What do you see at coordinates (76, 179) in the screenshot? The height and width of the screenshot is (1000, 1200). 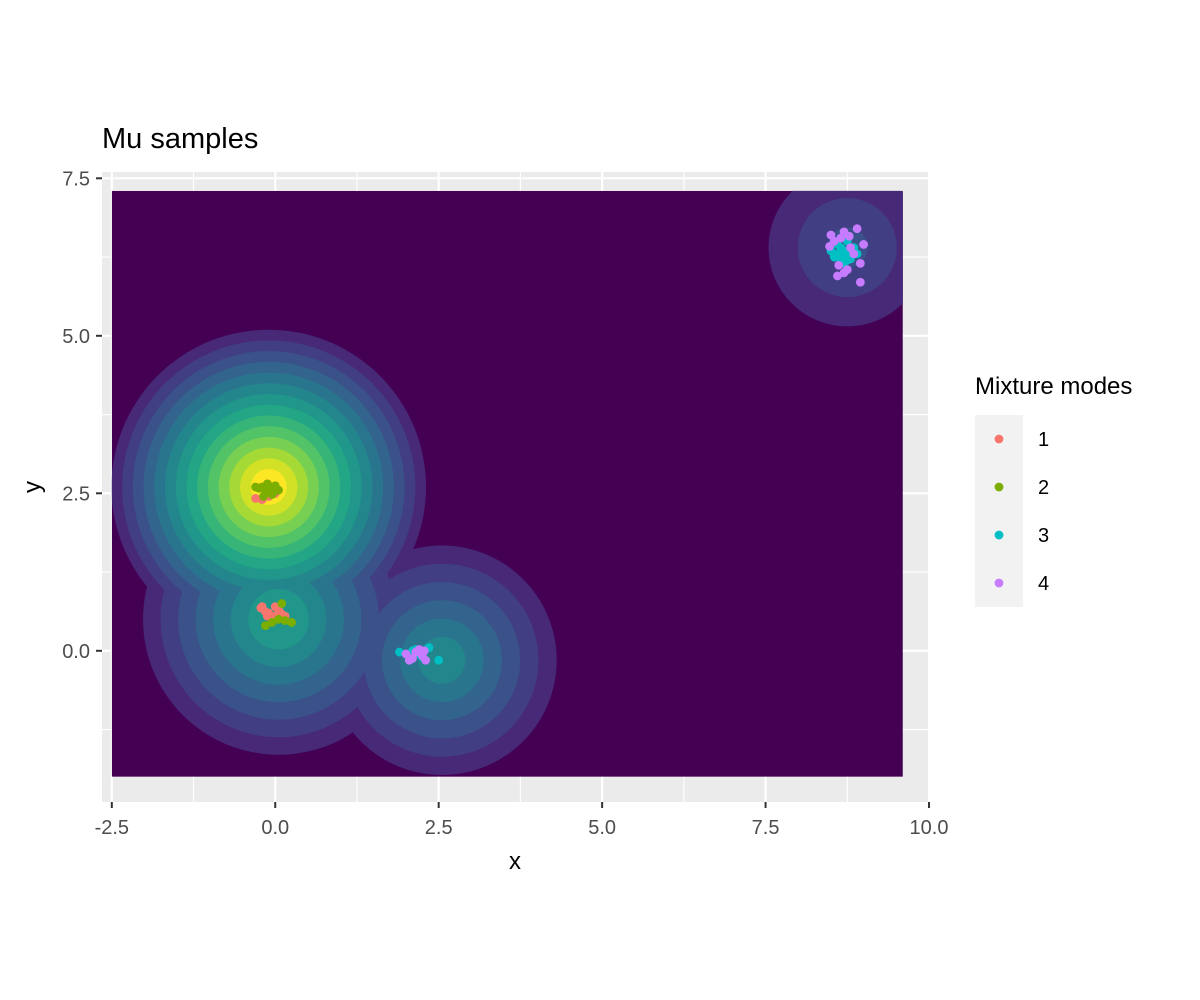 I see `y-tick-label: 7.5` at bounding box center [76, 179].